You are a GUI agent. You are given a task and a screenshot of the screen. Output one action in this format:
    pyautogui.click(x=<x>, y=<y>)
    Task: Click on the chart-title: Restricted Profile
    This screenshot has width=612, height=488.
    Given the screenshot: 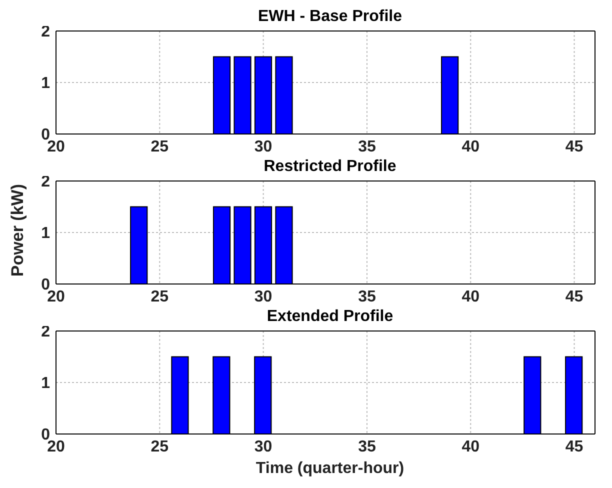 What is the action you would take?
    pyautogui.click(x=330, y=167)
    